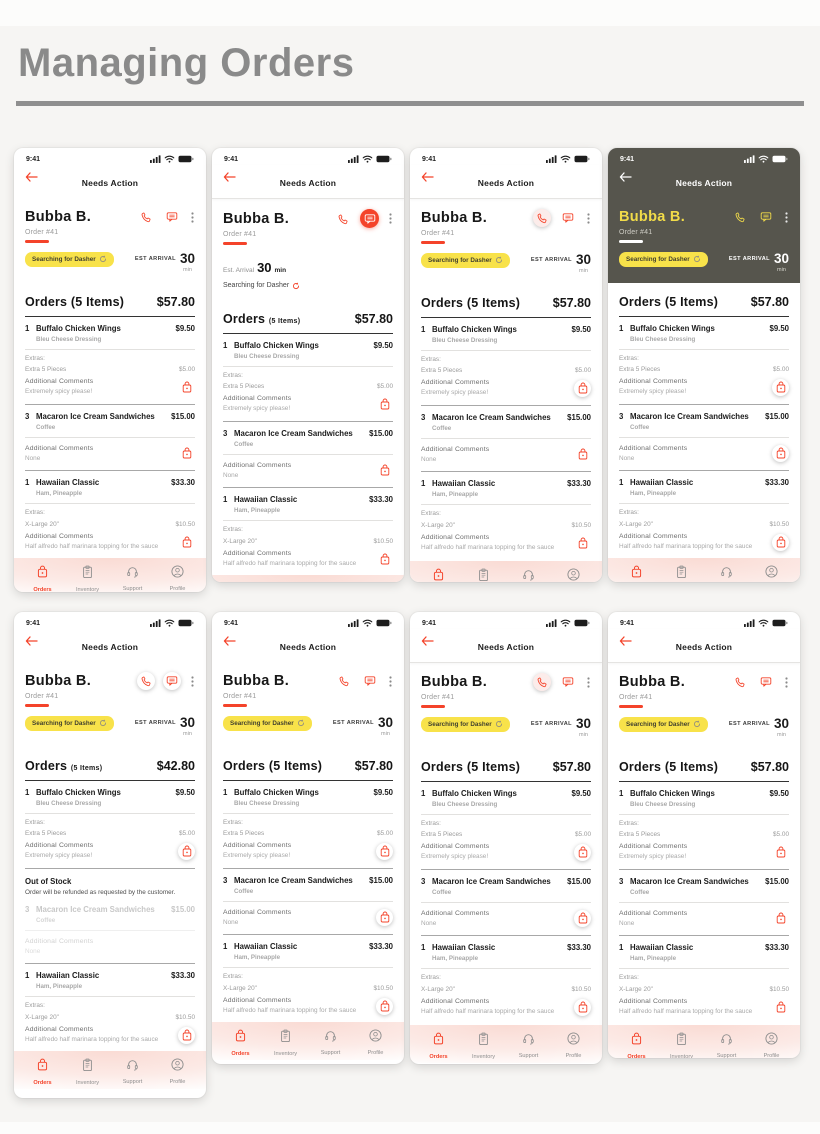  I want to click on person-icon, so click(375, 1038).